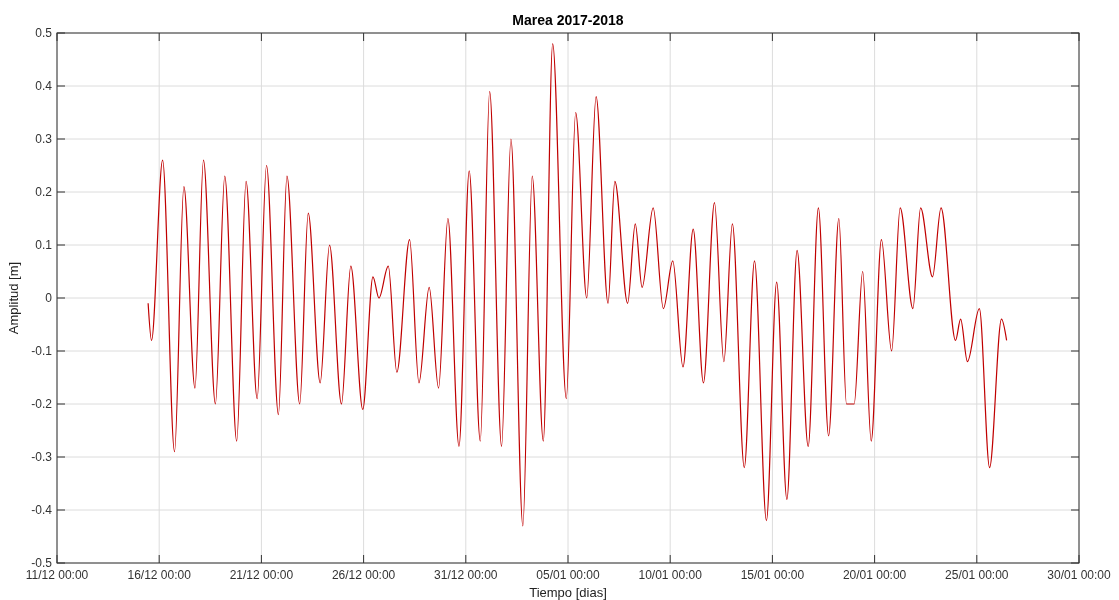 This screenshot has height=600, width=1119. What do you see at coordinates (874, 575) in the screenshot?
I see `x-tick-label: 20/01 00:00` at bounding box center [874, 575].